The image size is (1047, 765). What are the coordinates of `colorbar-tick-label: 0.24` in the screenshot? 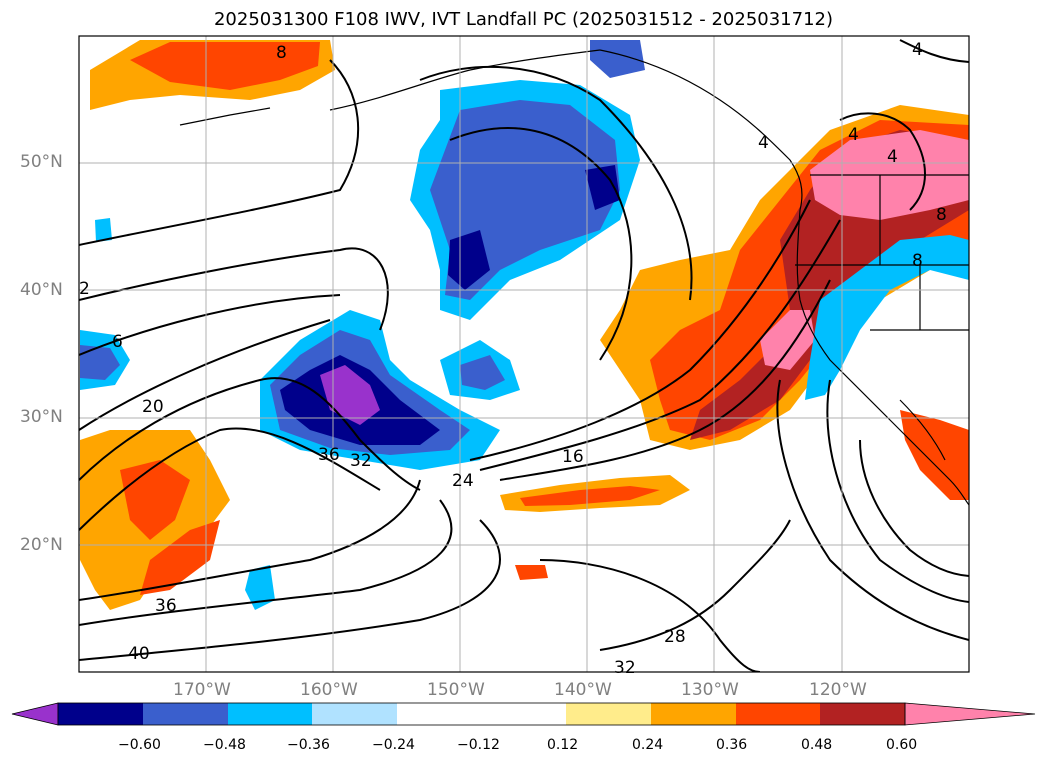 It's located at (648, 745).